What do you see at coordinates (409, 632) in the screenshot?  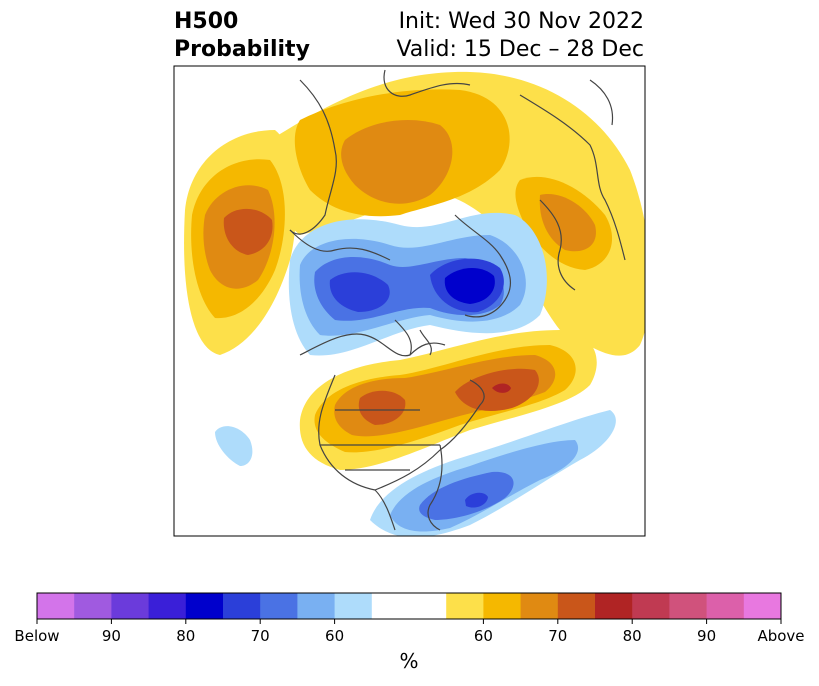 I see `colorbar-ticks: Below 90 80 70 60 60 70 80 90 Above` at bounding box center [409, 632].